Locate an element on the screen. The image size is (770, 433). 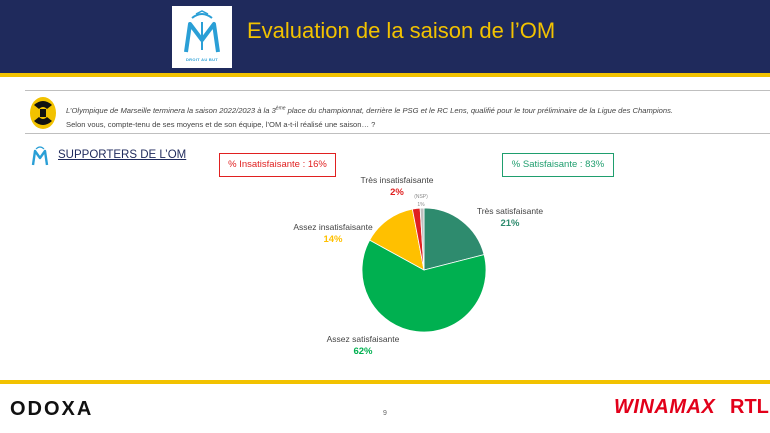
slice-tres-satisfaisante is located at coordinates (454, 239).